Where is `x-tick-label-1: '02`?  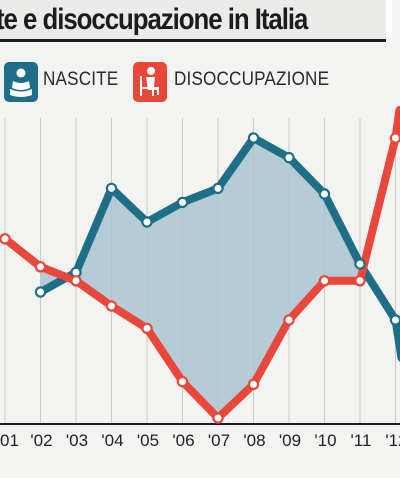 x-tick-label-1: '02 is located at coordinates (41, 440).